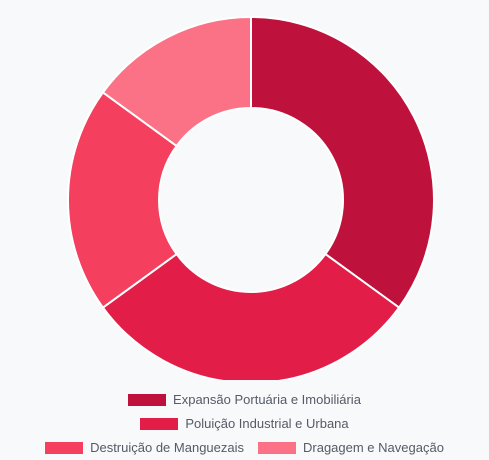 The image size is (489, 460). I want to click on legend-item-2: Destruição de Manguezais, so click(144, 447).